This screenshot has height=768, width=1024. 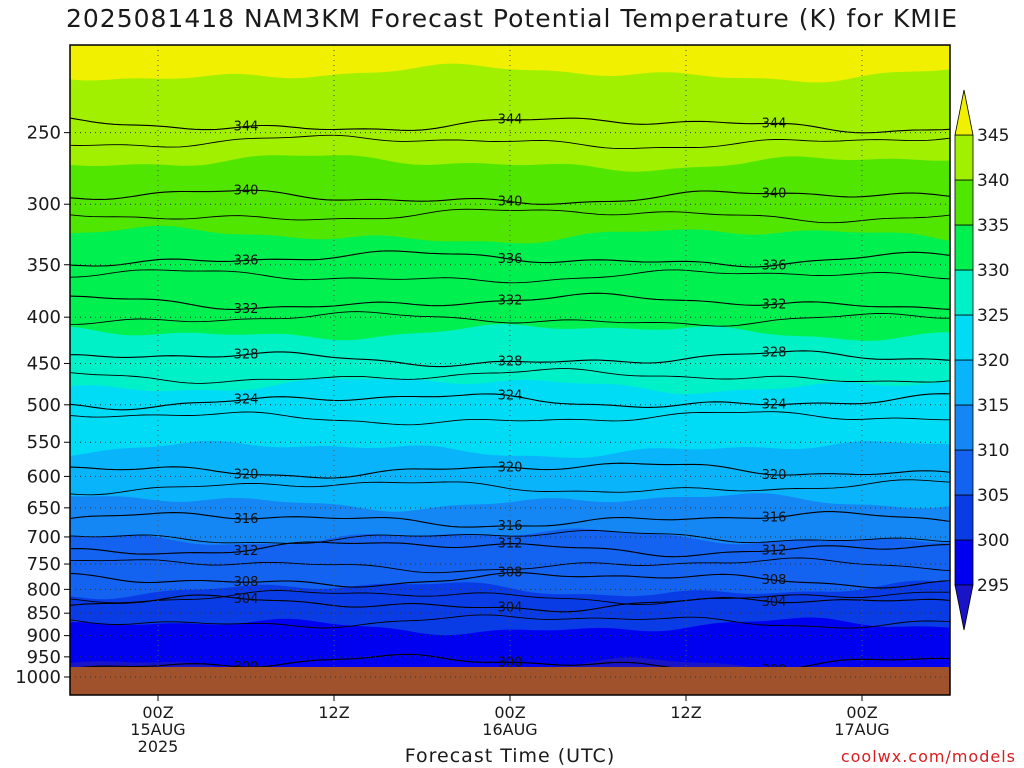 I want to click on colorbar-label: 305, so click(x=993, y=496).